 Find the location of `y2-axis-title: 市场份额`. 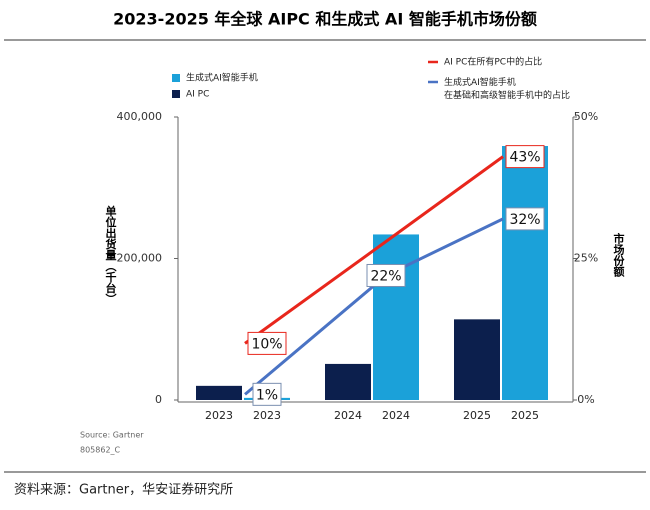

y2-axis-title: 市场份额 is located at coordinates (618, 255).